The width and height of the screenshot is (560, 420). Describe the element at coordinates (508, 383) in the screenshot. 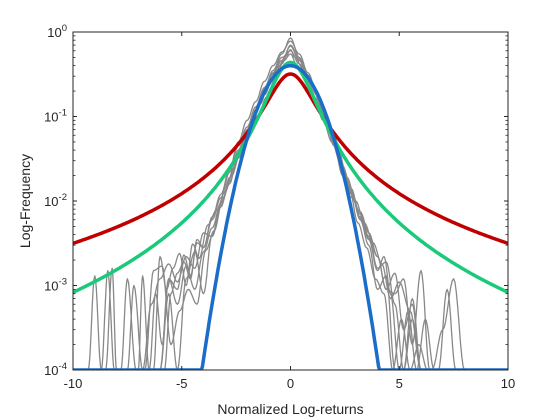

I see `x-tick-label: 10` at that location.